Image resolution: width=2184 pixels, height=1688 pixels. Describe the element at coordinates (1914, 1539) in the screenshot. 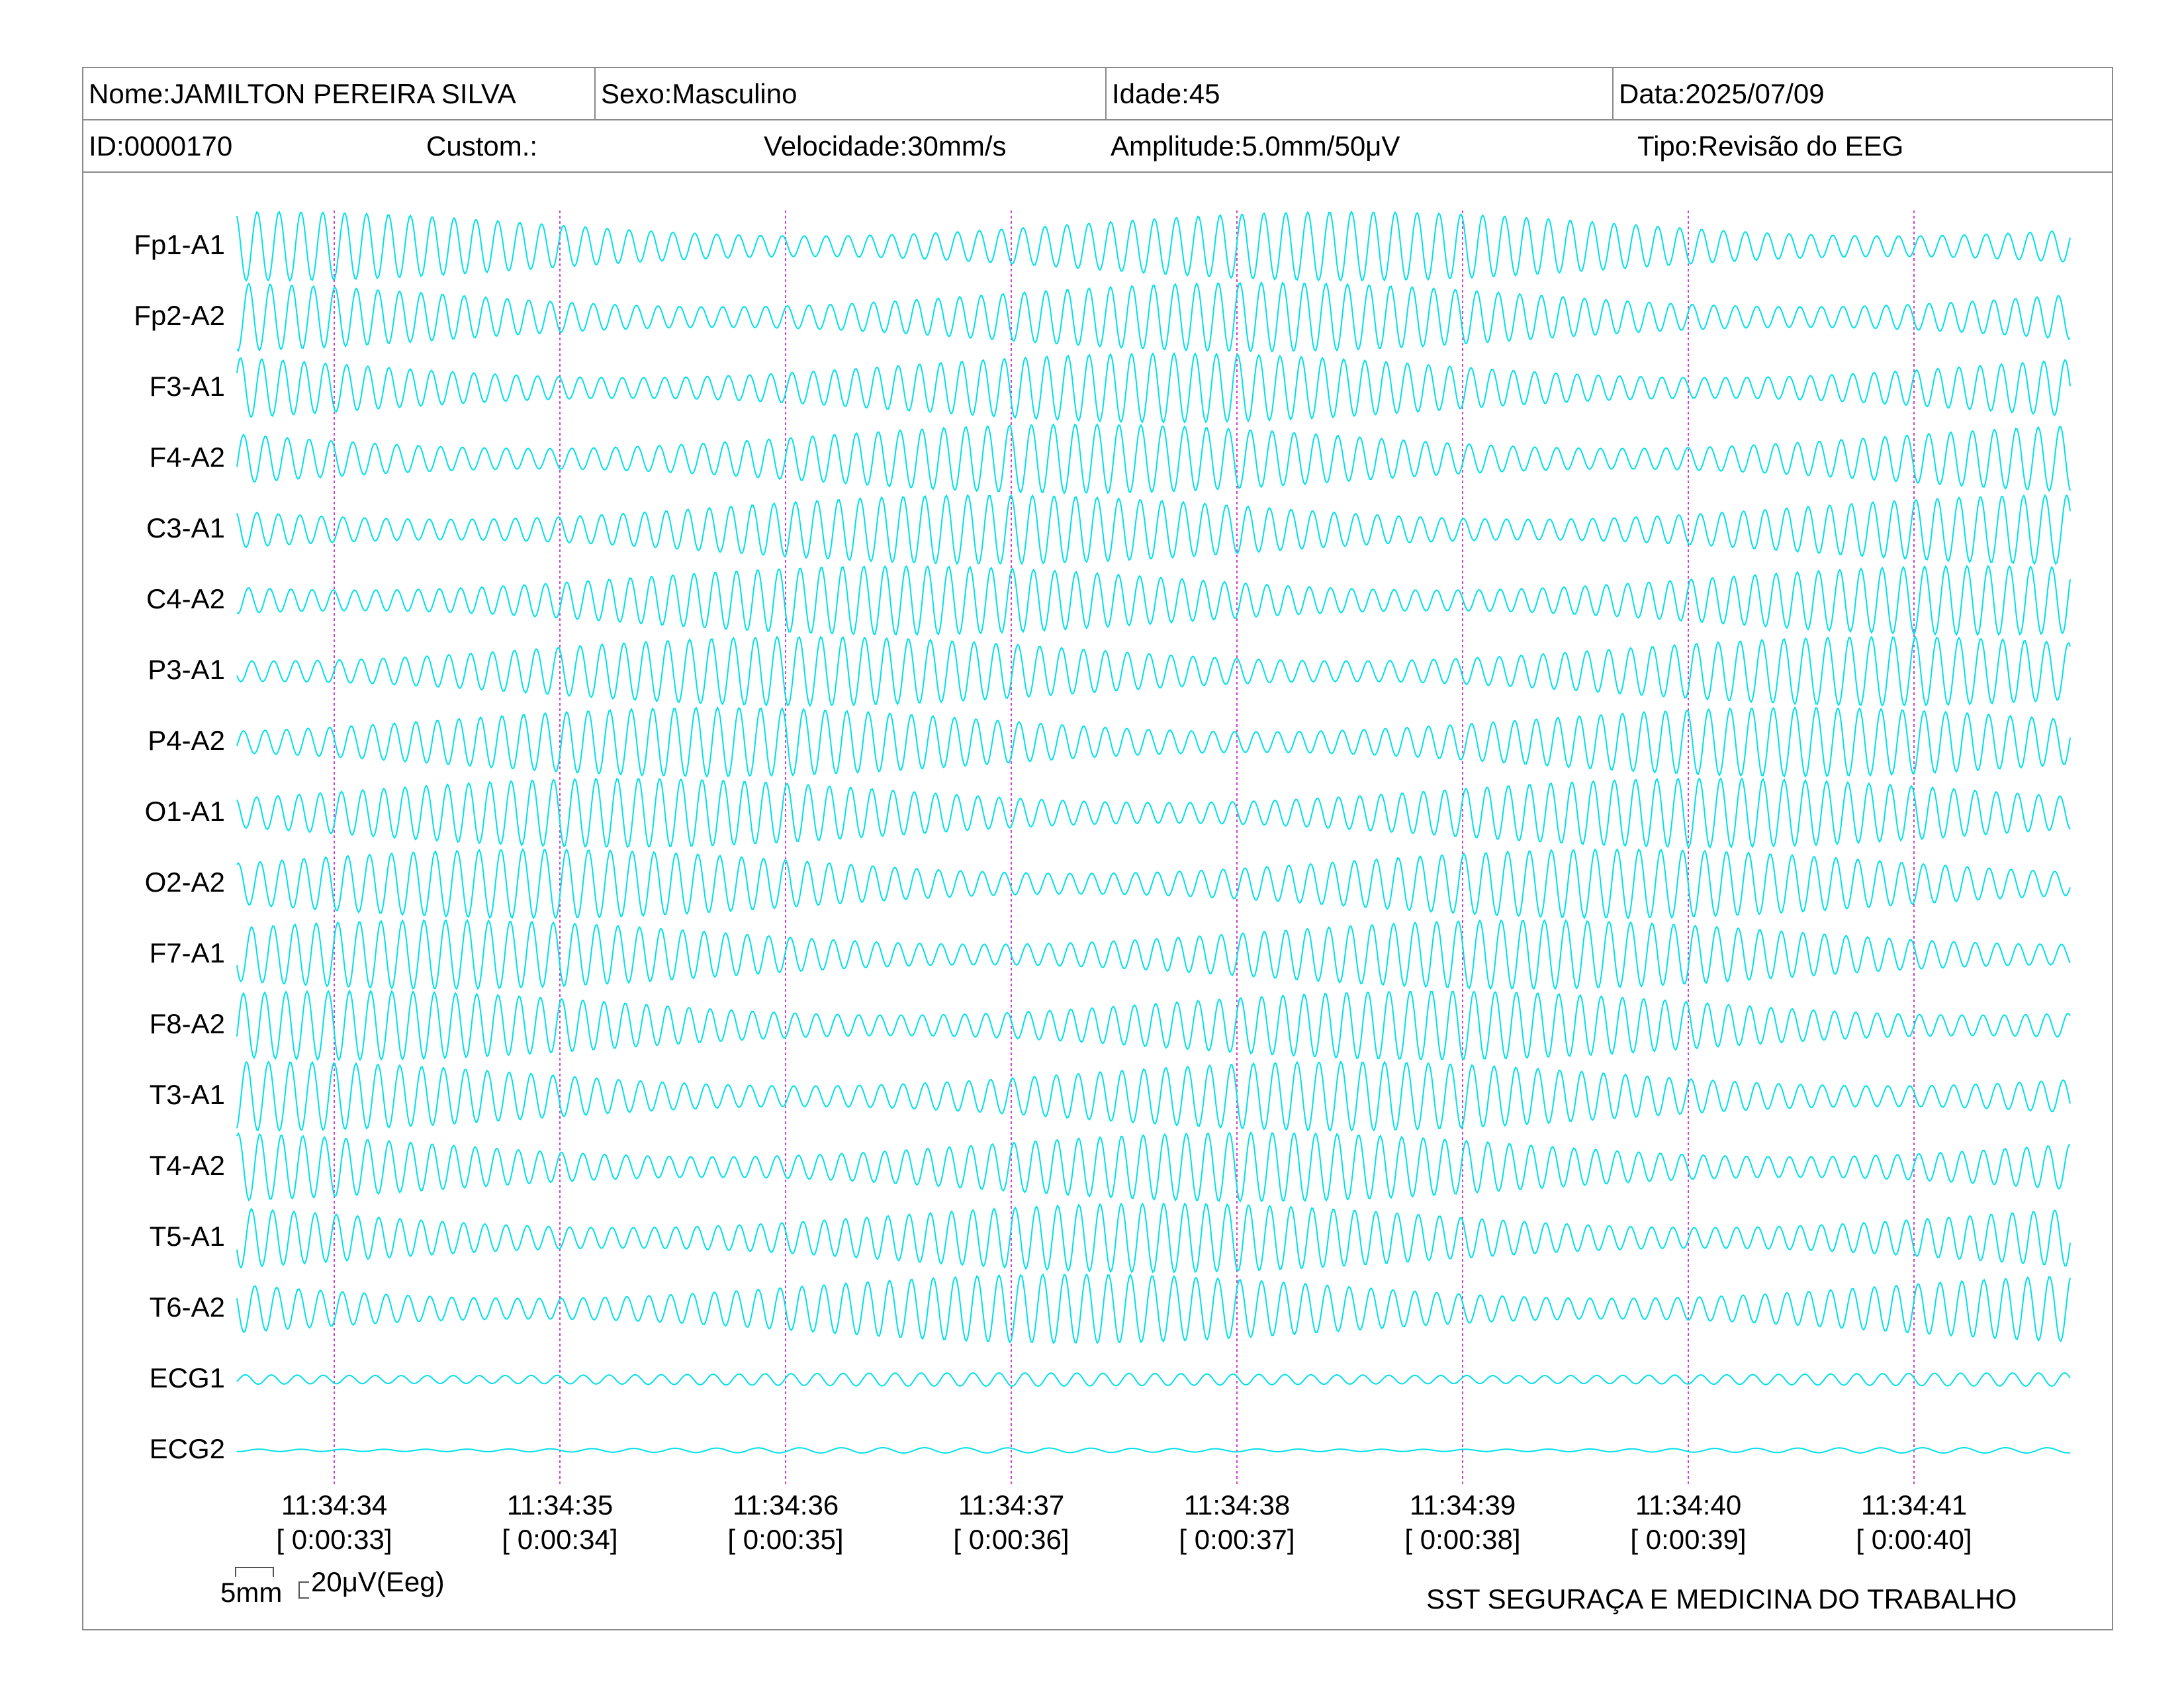

I see `time-elapsed: [ 0:00:40]` at that location.